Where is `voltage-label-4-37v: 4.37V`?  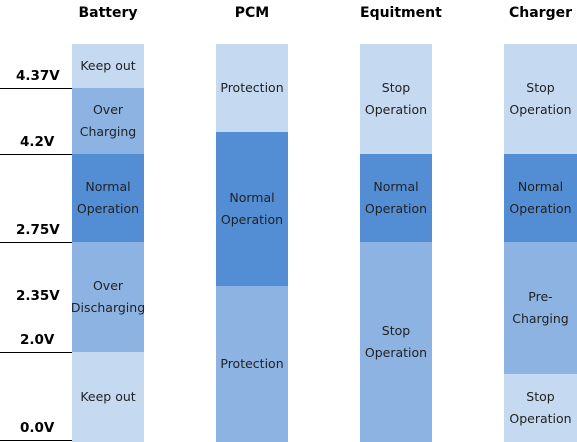
voltage-label-4-37v: 4.37V is located at coordinates (38, 76).